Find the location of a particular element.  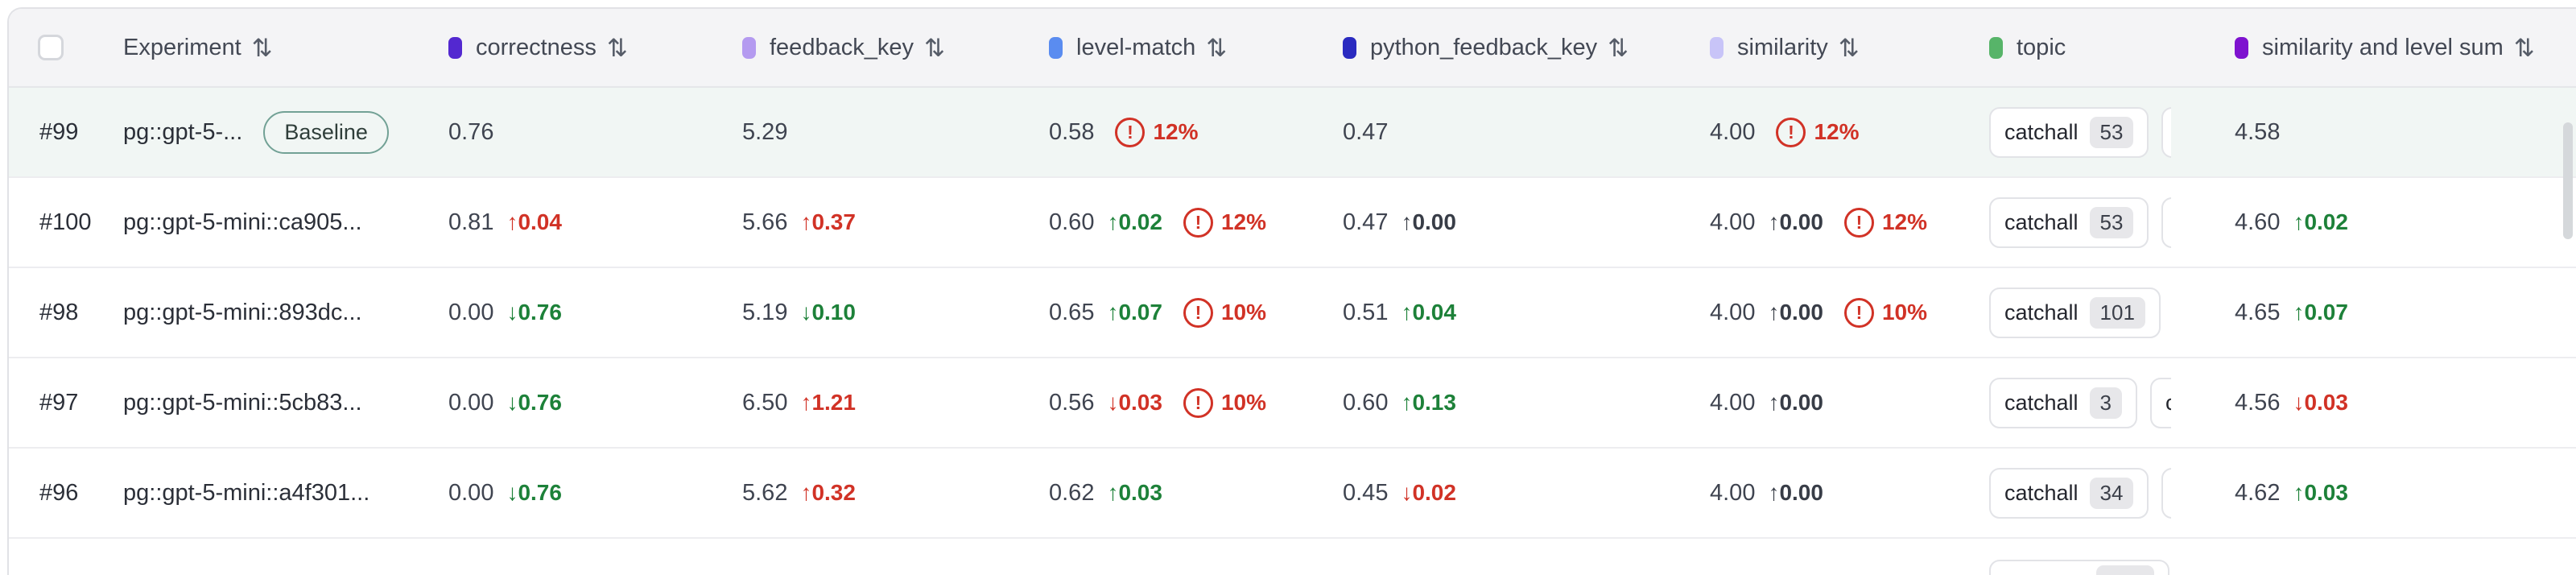

row-number-cell: #99 is located at coordinates (66, 132).